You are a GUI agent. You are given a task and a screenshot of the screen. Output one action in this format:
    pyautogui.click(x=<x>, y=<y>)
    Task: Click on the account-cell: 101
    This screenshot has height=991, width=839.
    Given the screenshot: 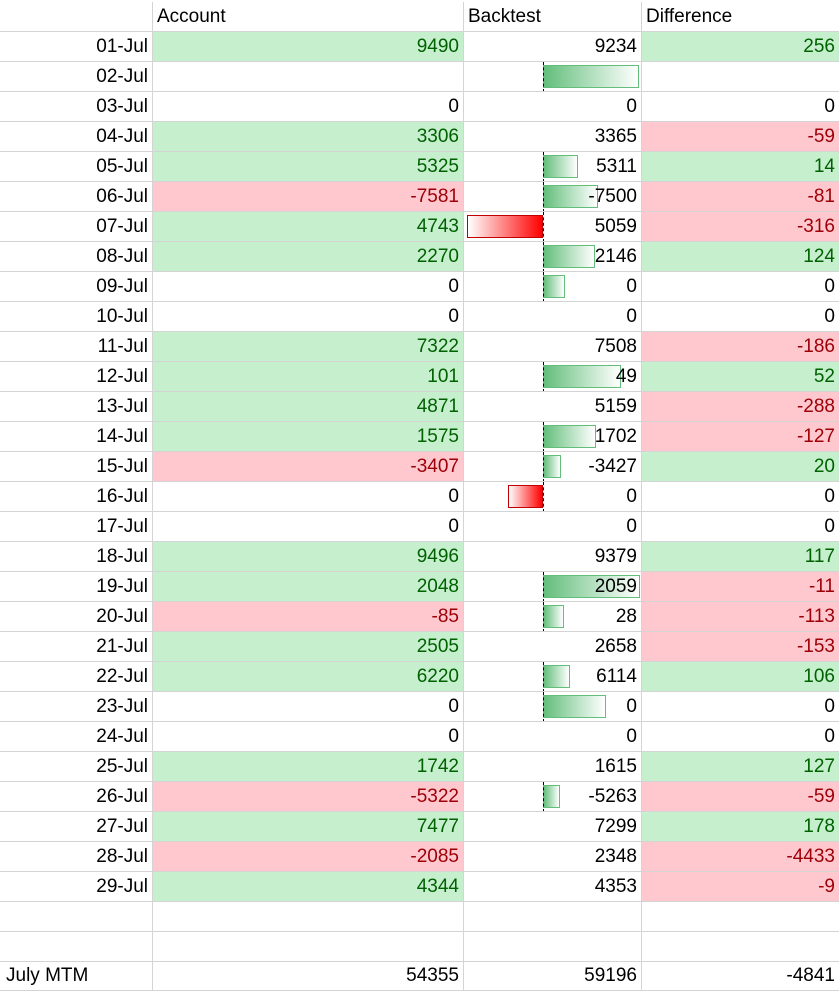 What is the action you would take?
    pyautogui.click(x=308, y=377)
    